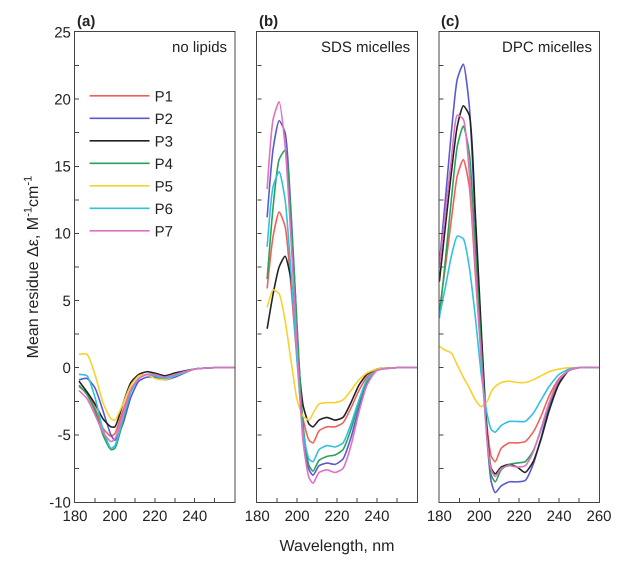 This screenshot has height=563, width=624. I want to click on x-tick-label: 260, so click(599, 517).